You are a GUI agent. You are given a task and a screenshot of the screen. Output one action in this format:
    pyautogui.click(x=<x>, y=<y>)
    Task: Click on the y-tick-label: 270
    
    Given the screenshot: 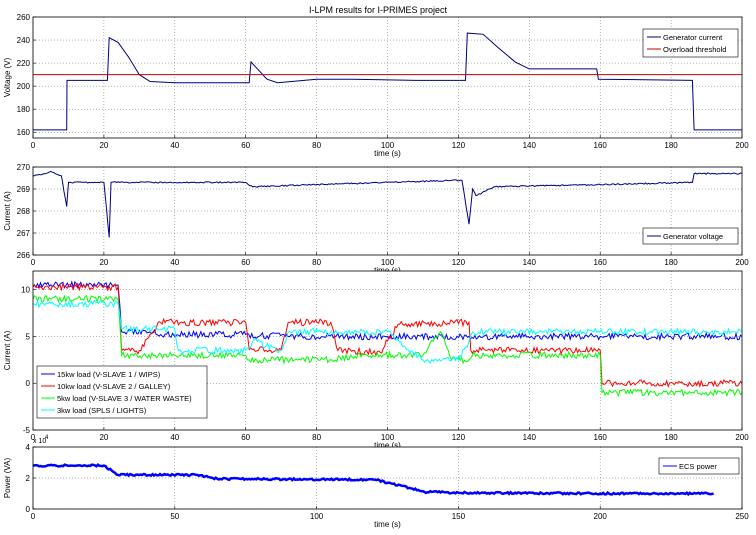 What is the action you would take?
    pyautogui.click(x=24, y=167)
    